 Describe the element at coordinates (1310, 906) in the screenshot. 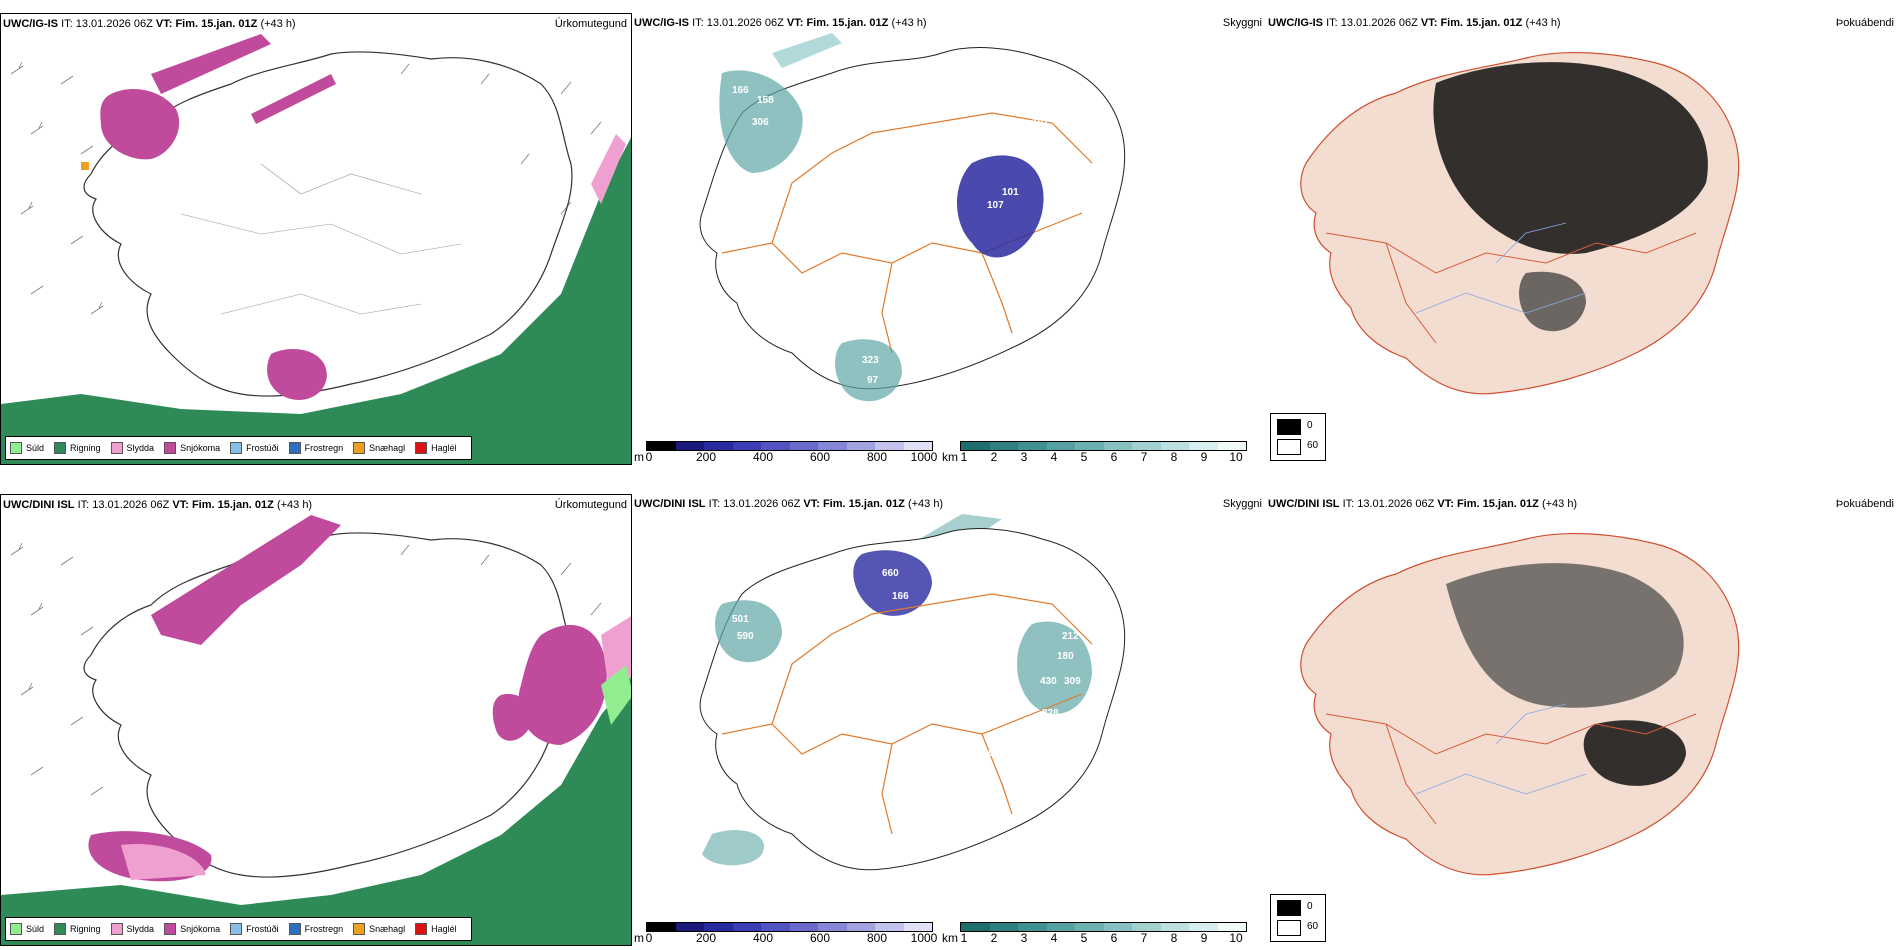

I see `fog-legend-label: 0` at that location.